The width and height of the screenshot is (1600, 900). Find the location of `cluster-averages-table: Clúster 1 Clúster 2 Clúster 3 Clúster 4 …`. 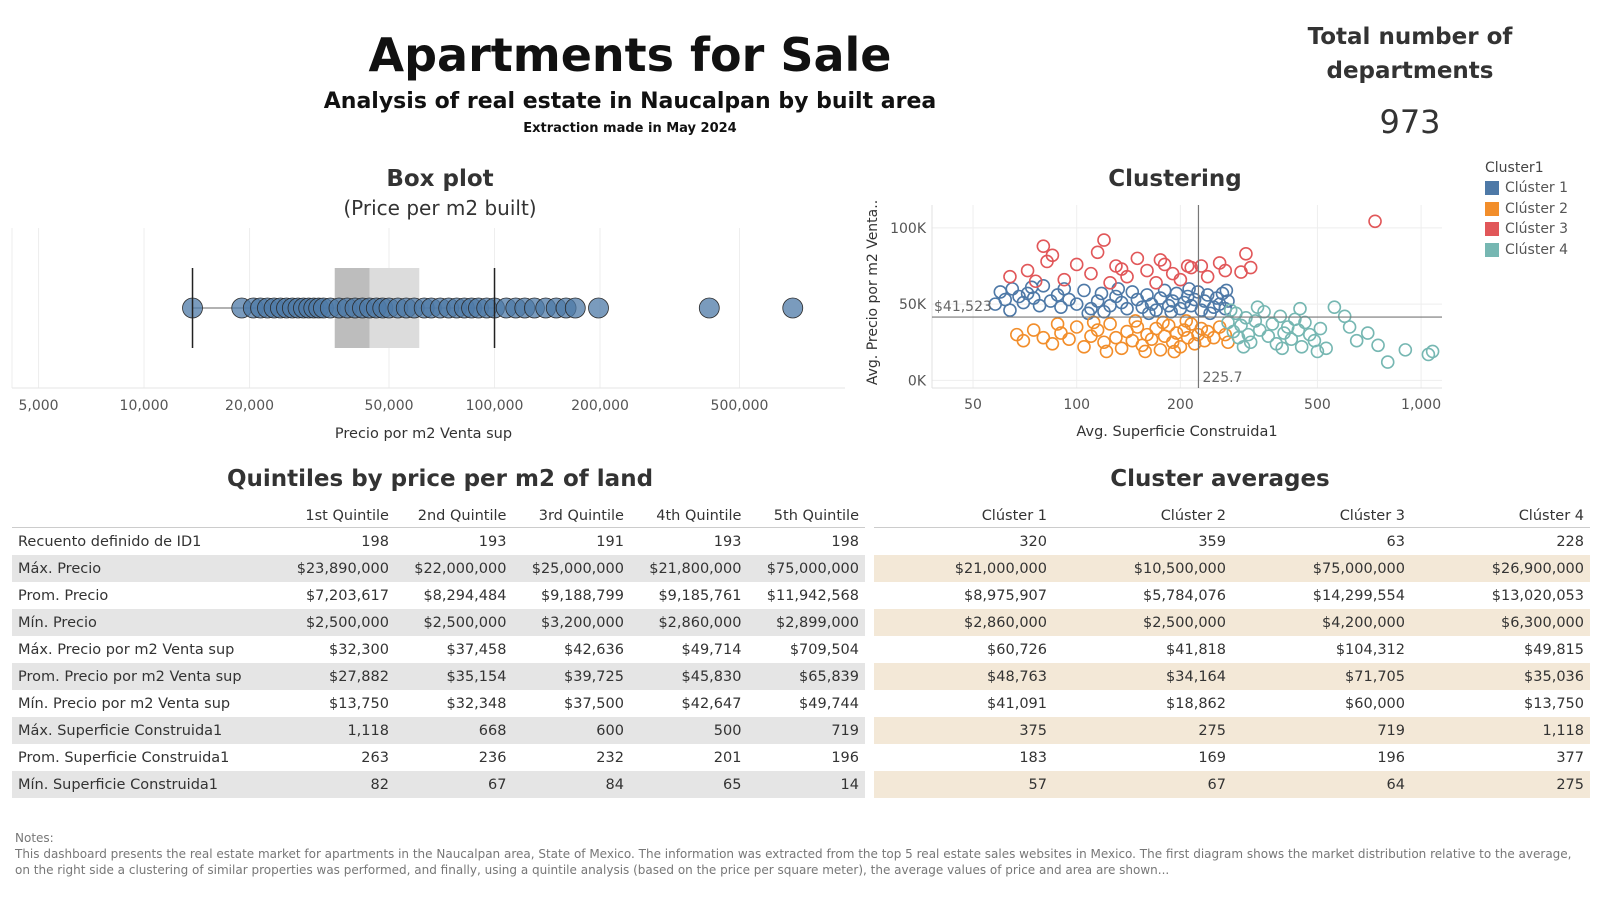

cluster-averages-table: Clúster 1 Clúster 2 Clúster 3 Clúster 4 … is located at coordinates (1232, 651).